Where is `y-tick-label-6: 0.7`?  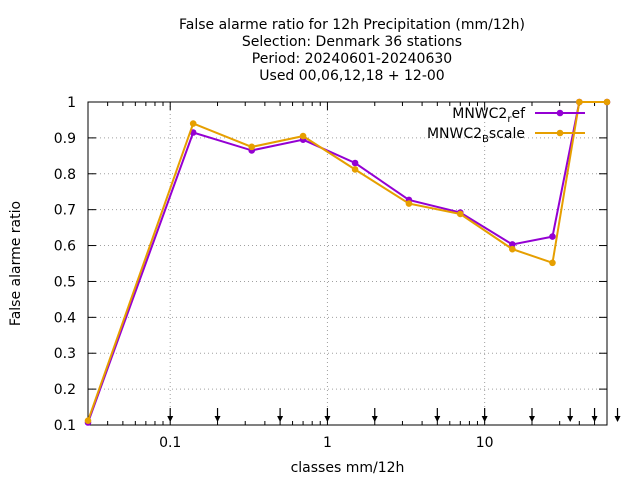
y-tick-label-6: 0.7 is located at coordinates (65, 211).